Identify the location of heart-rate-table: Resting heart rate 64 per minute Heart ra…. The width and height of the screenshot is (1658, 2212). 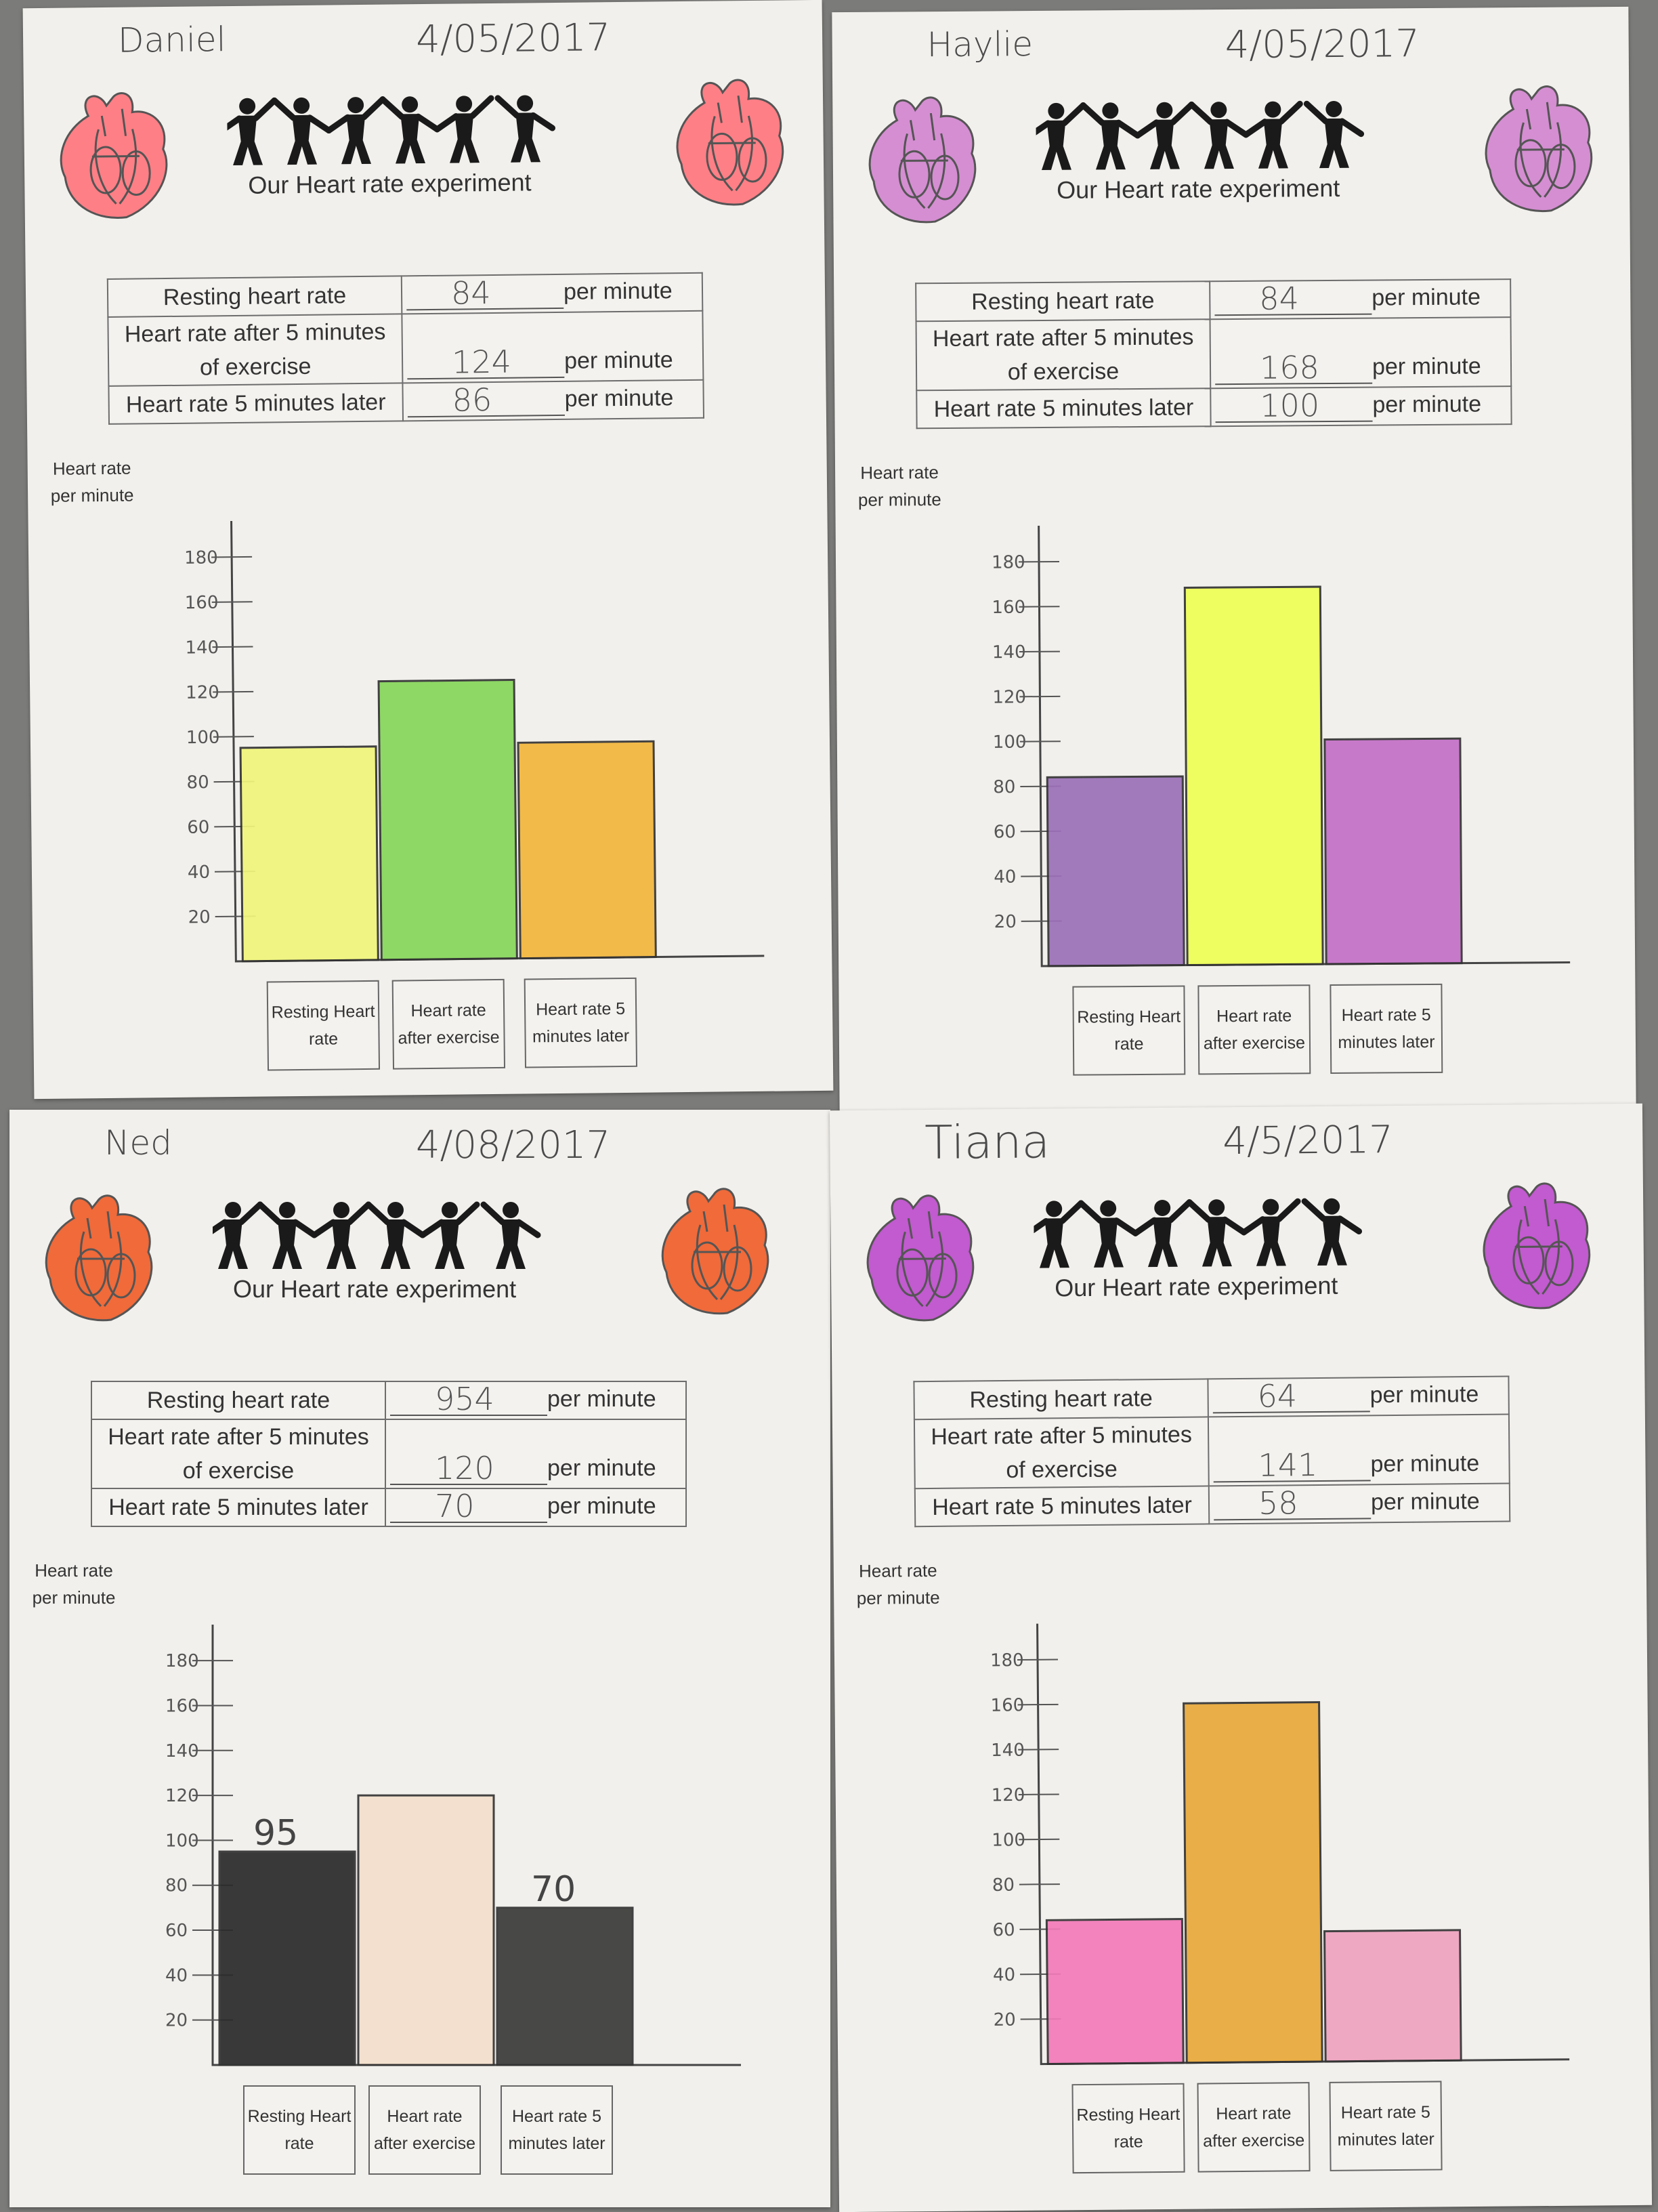
(1211, 1452).